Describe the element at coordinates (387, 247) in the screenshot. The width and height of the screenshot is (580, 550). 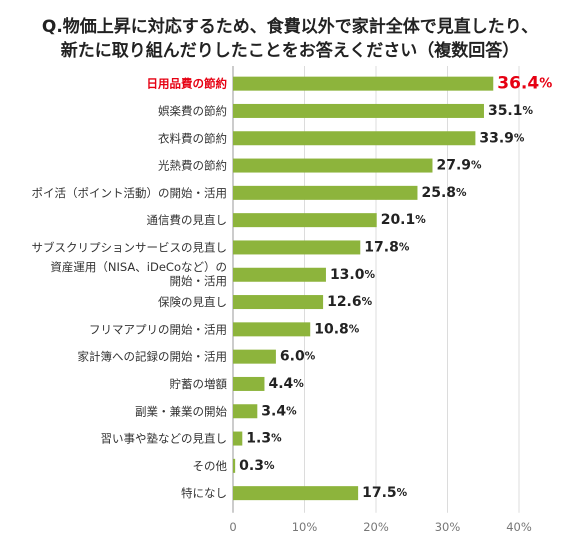
I see `value-label: 17.8%` at that location.